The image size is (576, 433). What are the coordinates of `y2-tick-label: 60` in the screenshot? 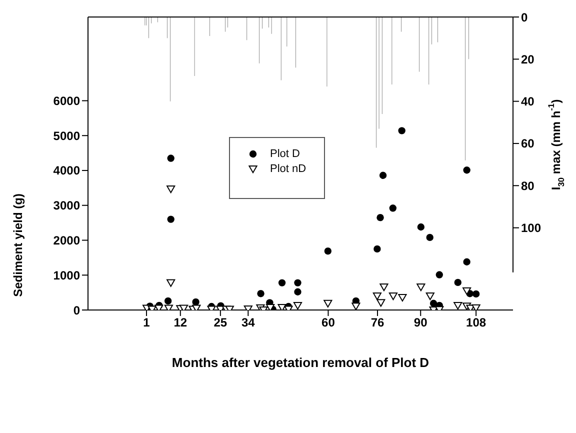 It's located at (528, 143).